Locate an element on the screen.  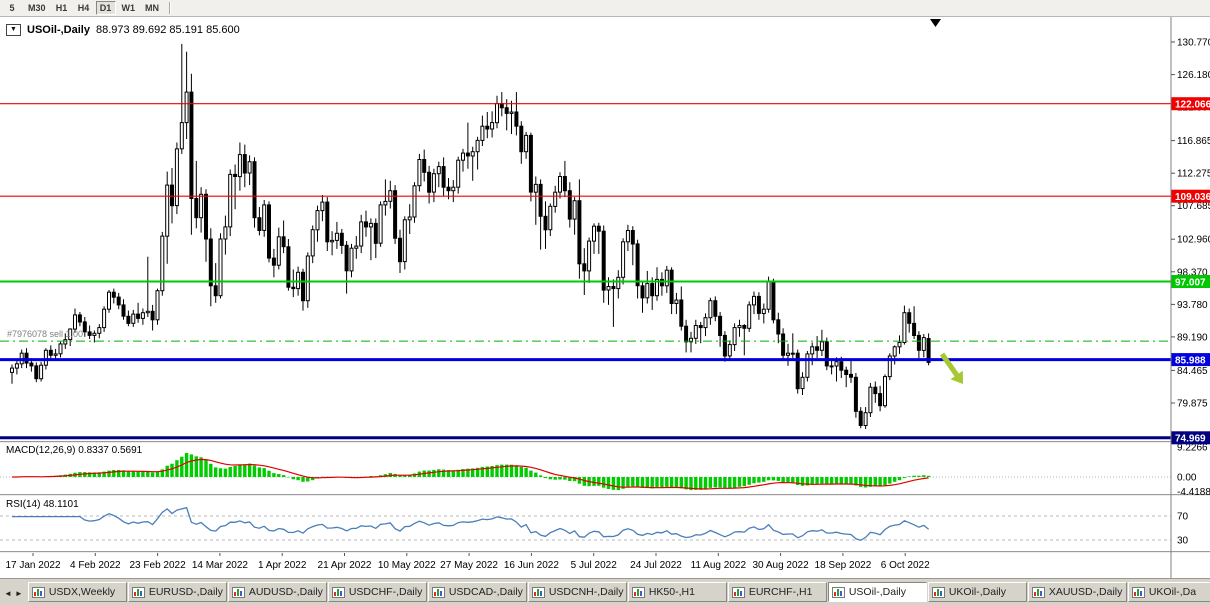
price-tag-text: 122.066 is located at coordinates (1192, 105).